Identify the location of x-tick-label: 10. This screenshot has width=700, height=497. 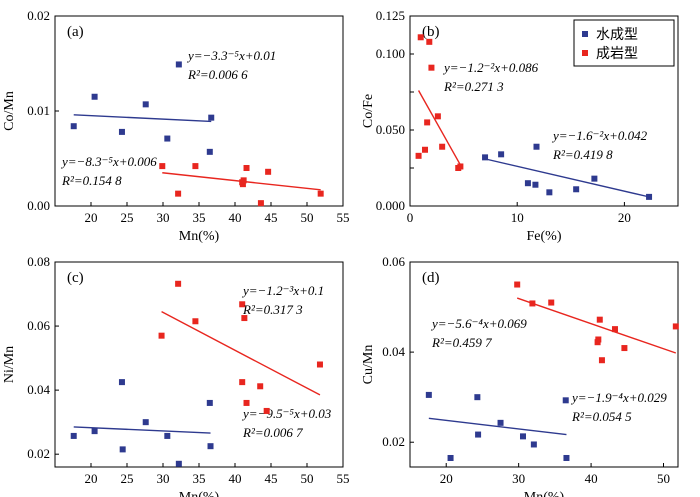
(517, 217).